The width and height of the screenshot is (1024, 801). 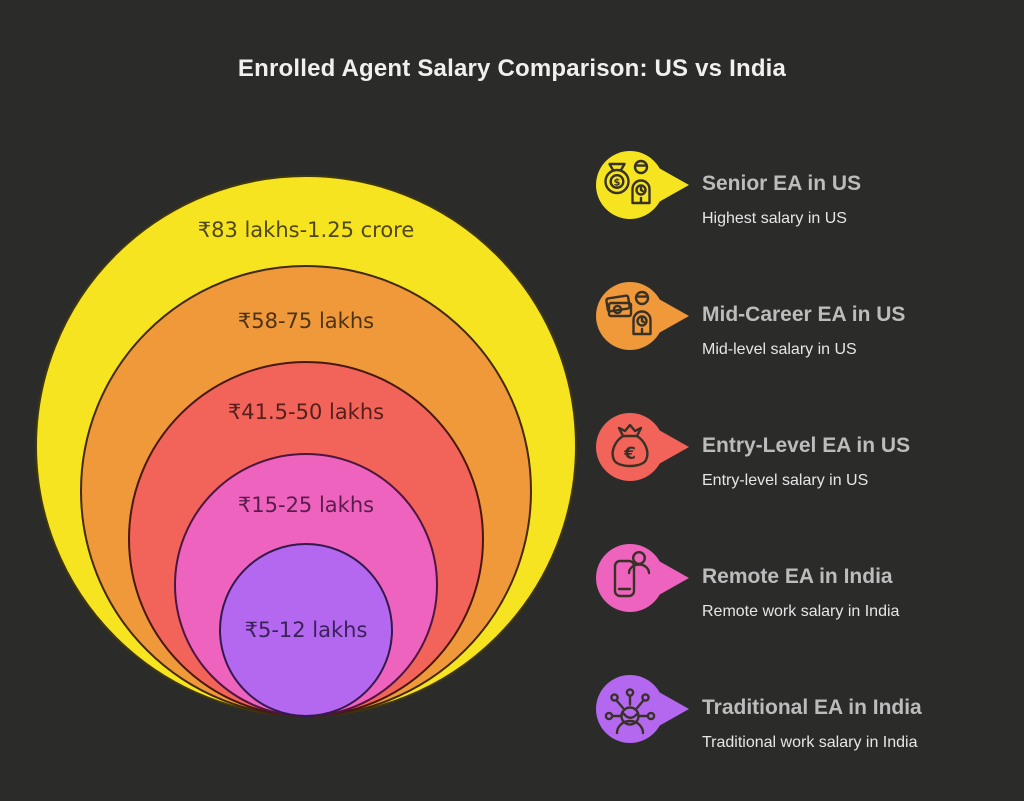 I want to click on legend-item-subtitle: Mid-level salary in US, so click(x=779, y=349).